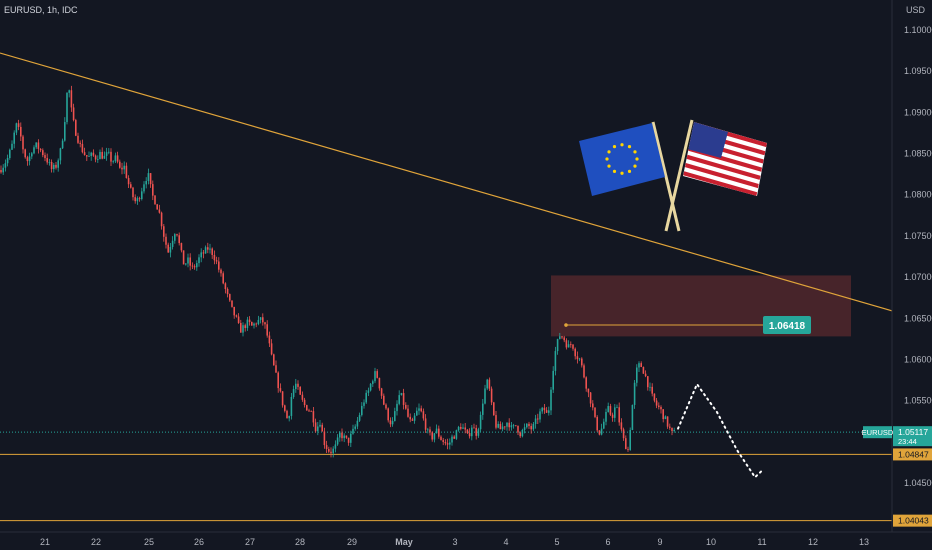 The image size is (932, 550). Describe the element at coordinates (918, 195) in the screenshot. I see `y-tick-label: 1.08000` at that location.